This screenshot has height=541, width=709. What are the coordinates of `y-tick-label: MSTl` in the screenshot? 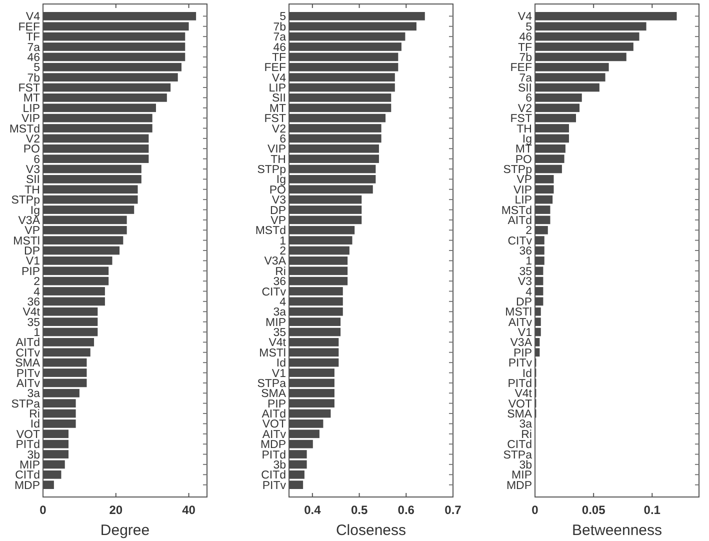 It's located at (272, 353).